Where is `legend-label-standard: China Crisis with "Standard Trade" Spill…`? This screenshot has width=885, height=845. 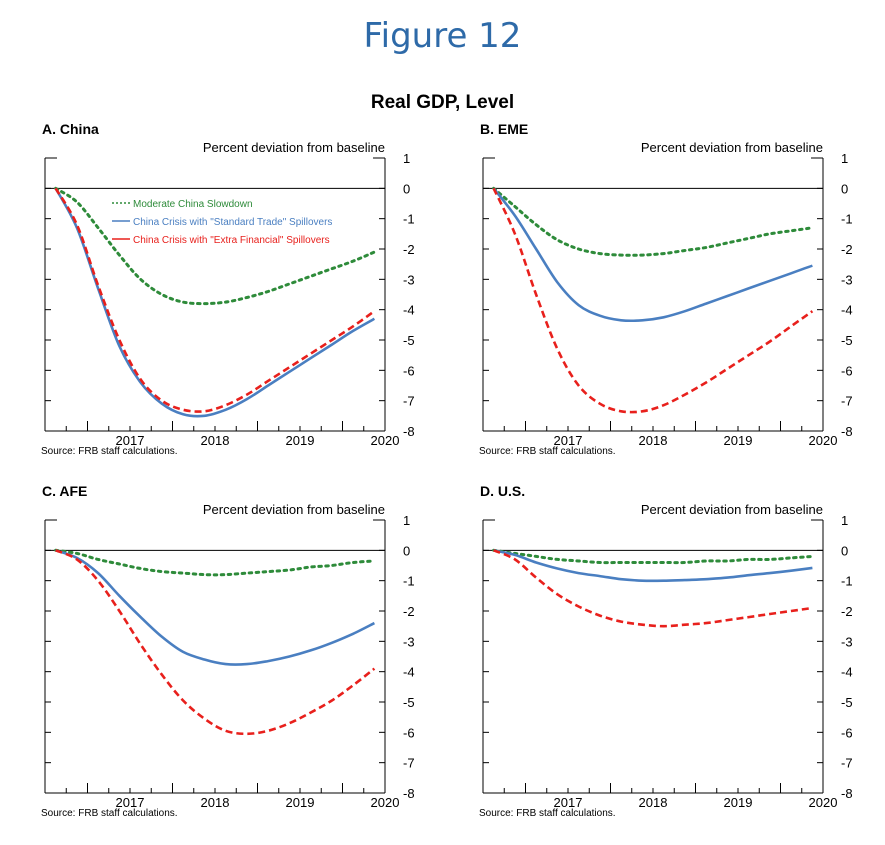 legend-label-standard: China Crisis with "Standard Trade" Spill… is located at coordinates (232, 222).